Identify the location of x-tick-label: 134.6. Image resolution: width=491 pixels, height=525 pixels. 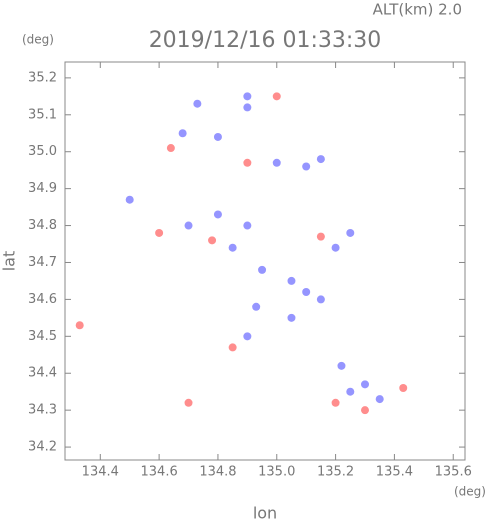
(159, 472).